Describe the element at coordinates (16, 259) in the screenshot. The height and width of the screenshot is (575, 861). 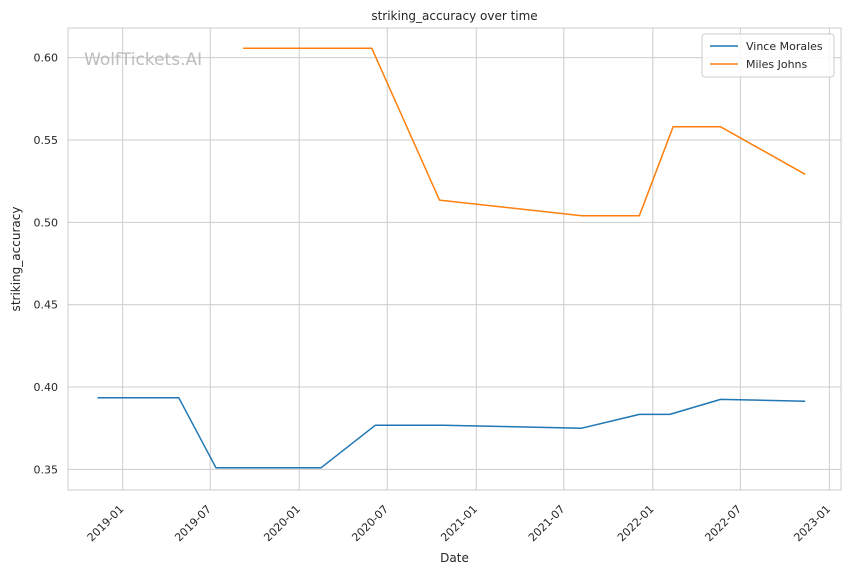
I see `y-axis-label: striking_accuracy` at that location.